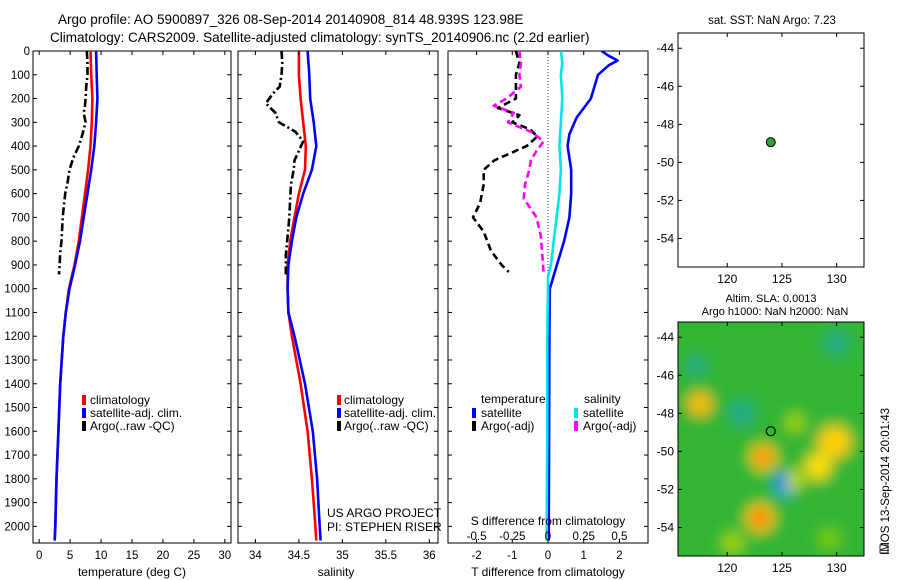 This screenshot has width=900, height=580. What do you see at coordinates (17, 527) in the screenshot?
I see `depth-tick-label: 2000` at bounding box center [17, 527].